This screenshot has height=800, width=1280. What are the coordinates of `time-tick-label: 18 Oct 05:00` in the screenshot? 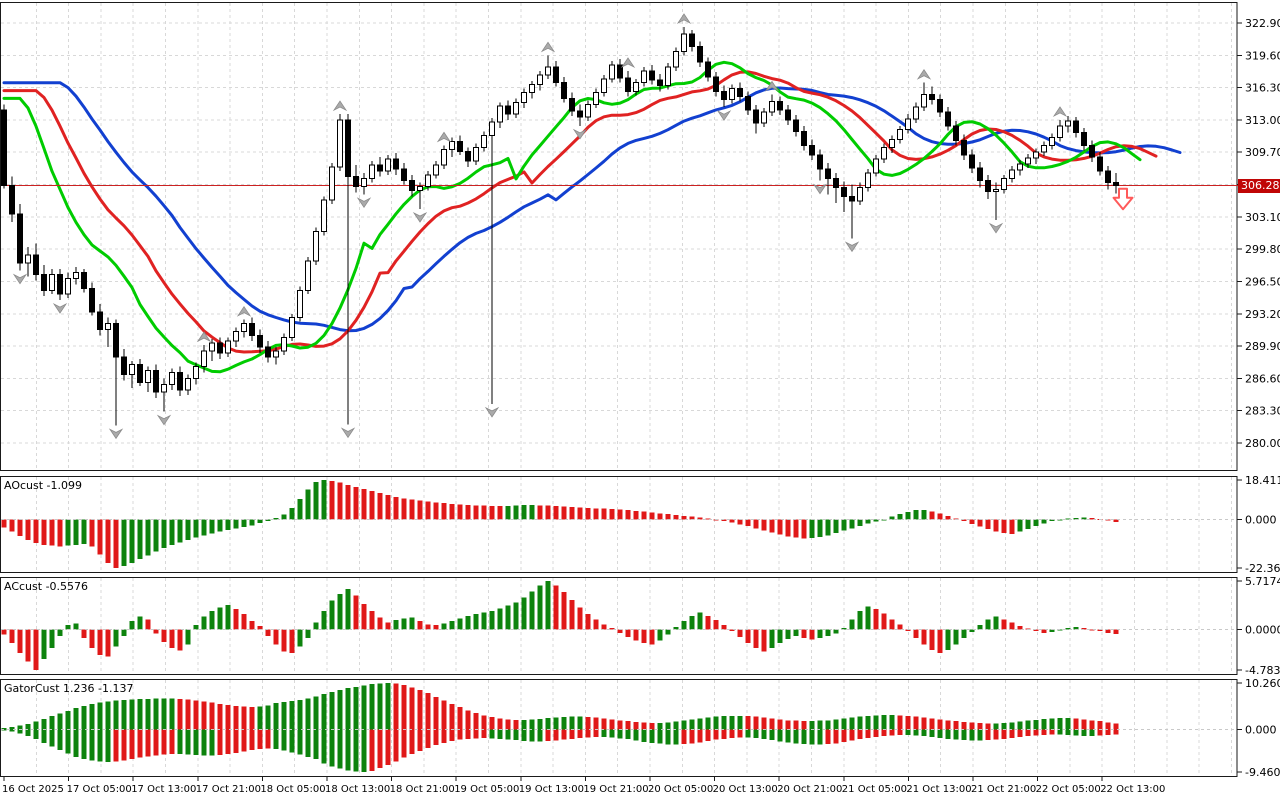 It's located at (292, 789).